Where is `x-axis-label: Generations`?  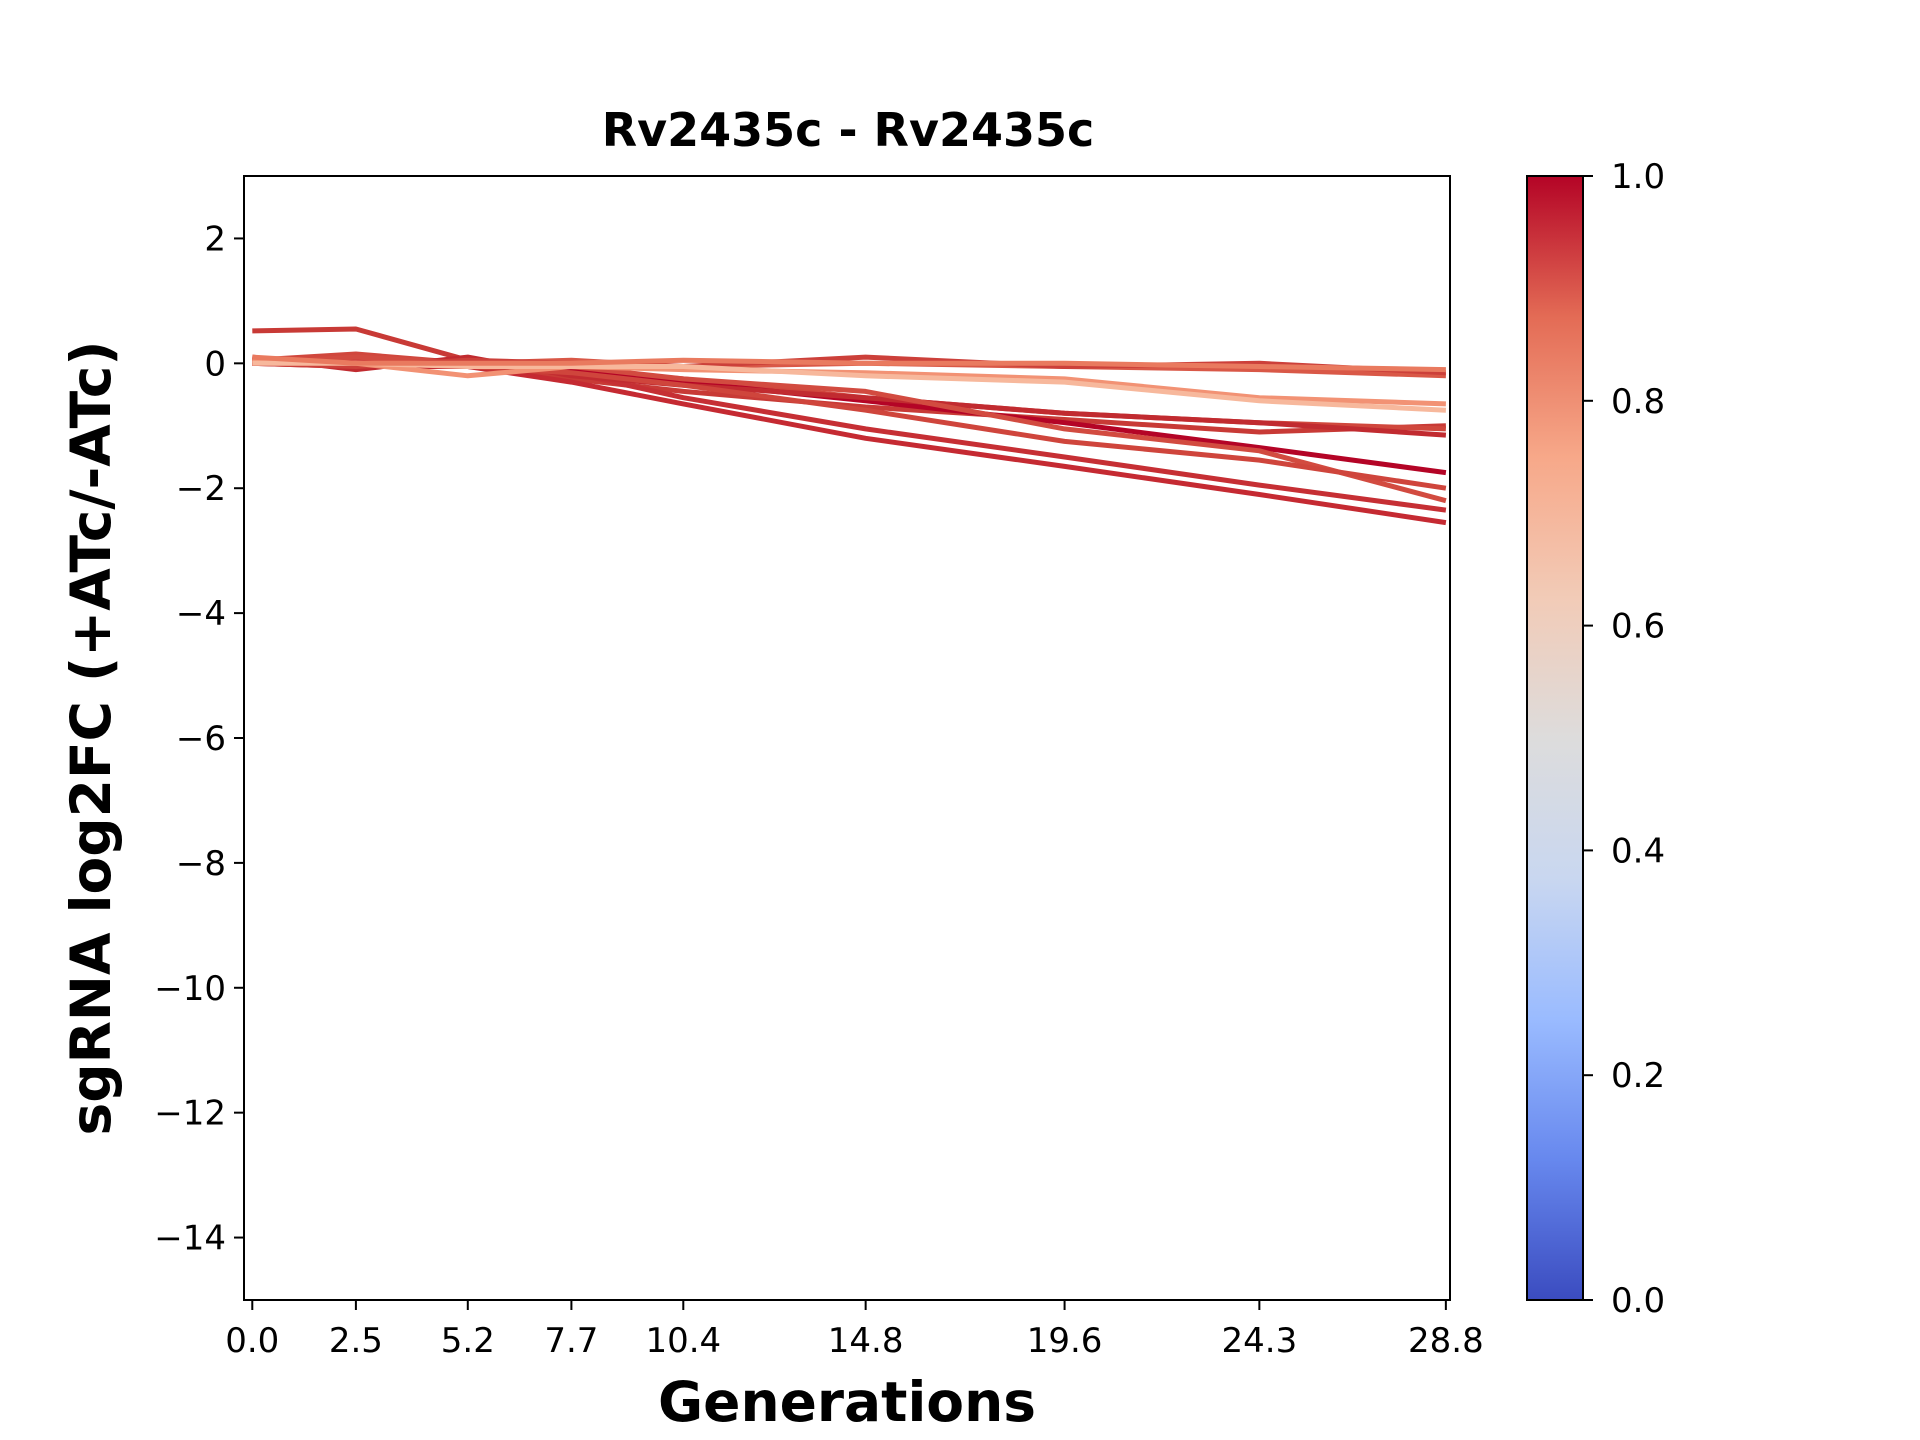 x-axis-label: Generations is located at coordinates (847, 1402).